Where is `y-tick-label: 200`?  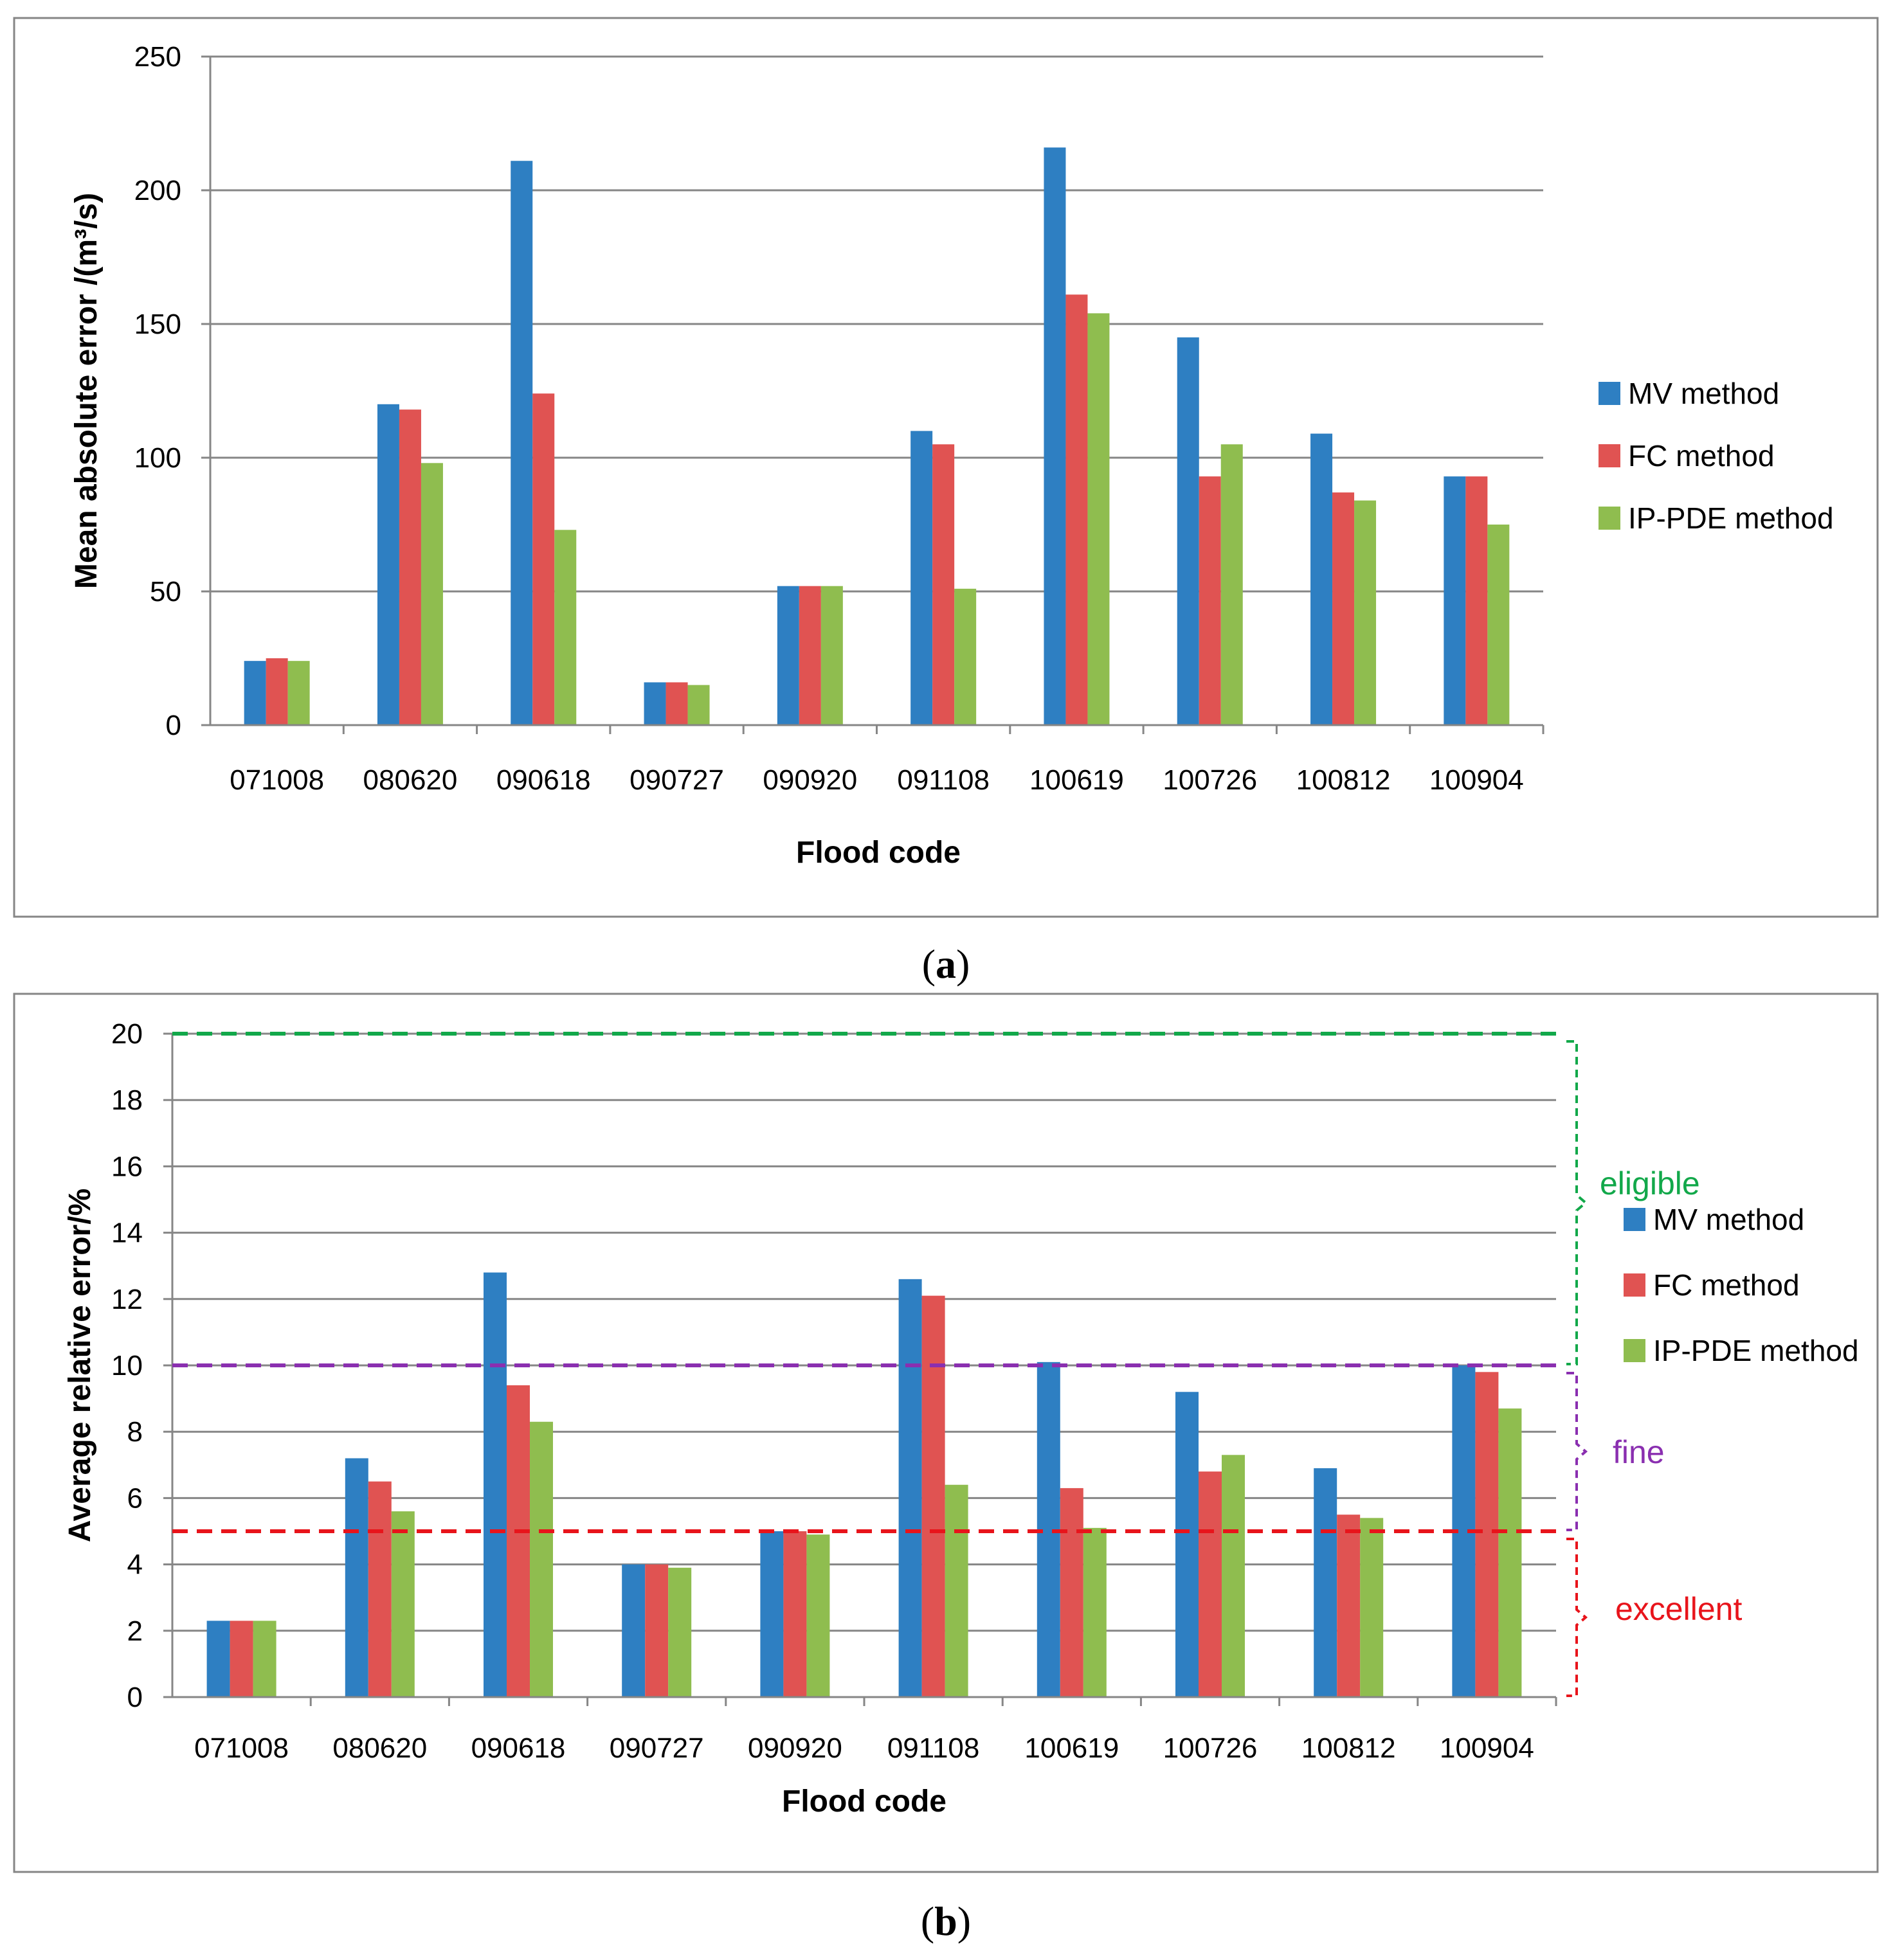
y-tick-label: 200 is located at coordinates (157, 191).